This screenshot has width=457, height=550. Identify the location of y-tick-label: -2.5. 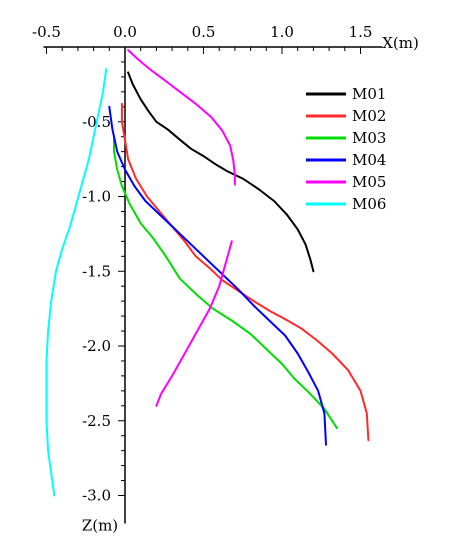
(96, 421).